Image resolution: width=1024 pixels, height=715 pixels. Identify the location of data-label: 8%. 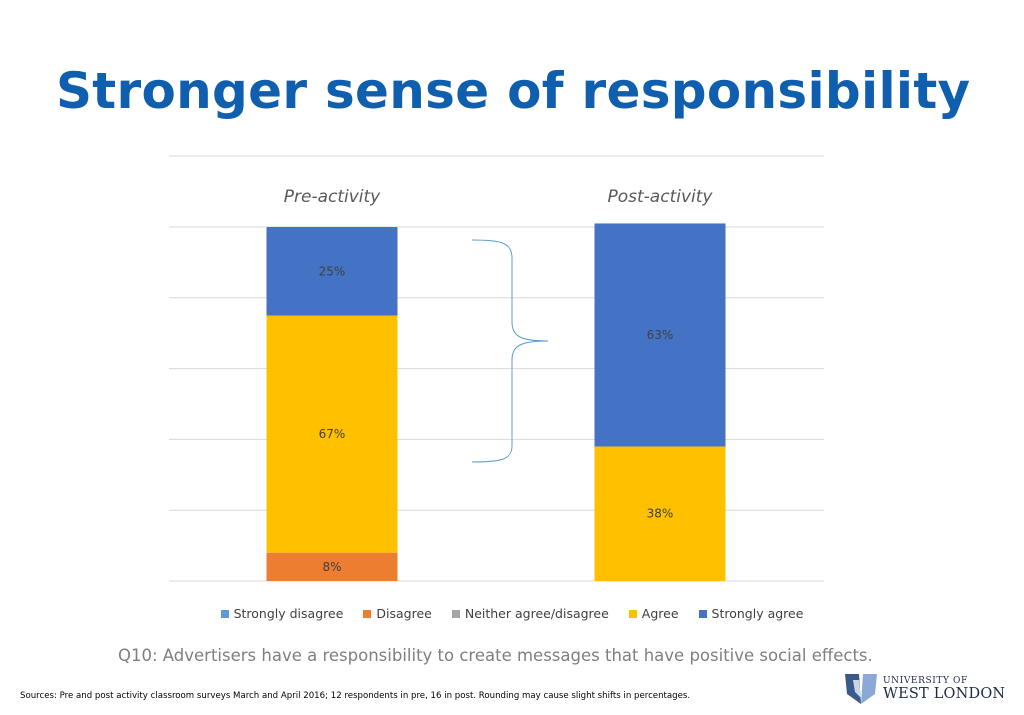
(331, 567).